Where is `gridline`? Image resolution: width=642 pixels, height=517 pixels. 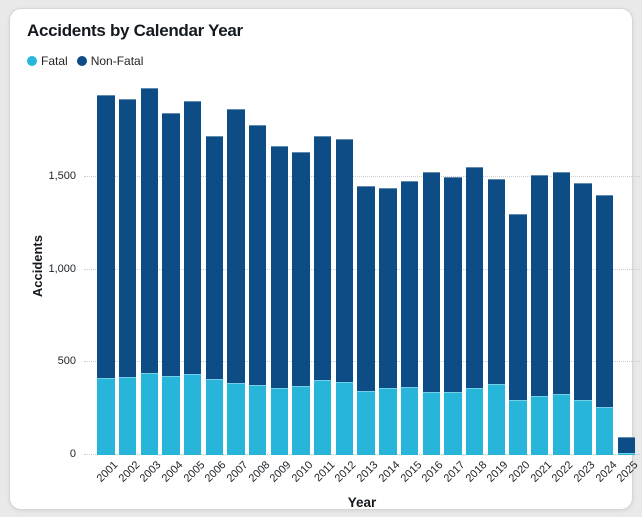
gridline is located at coordinates (362, 177).